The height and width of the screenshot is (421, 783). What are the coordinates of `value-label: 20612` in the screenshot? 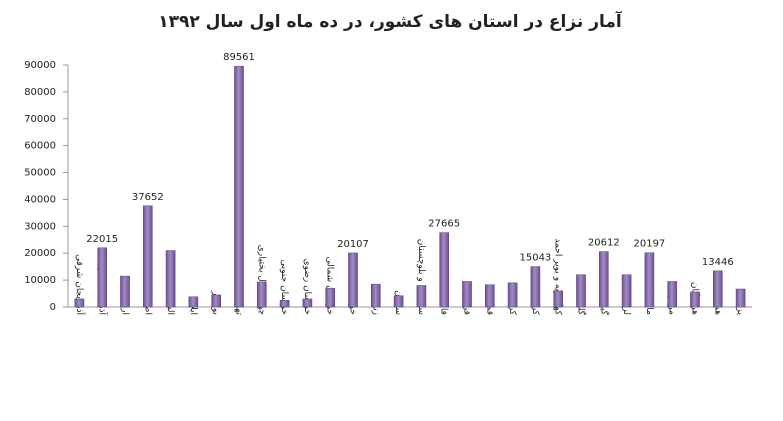 It's located at (604, 243).